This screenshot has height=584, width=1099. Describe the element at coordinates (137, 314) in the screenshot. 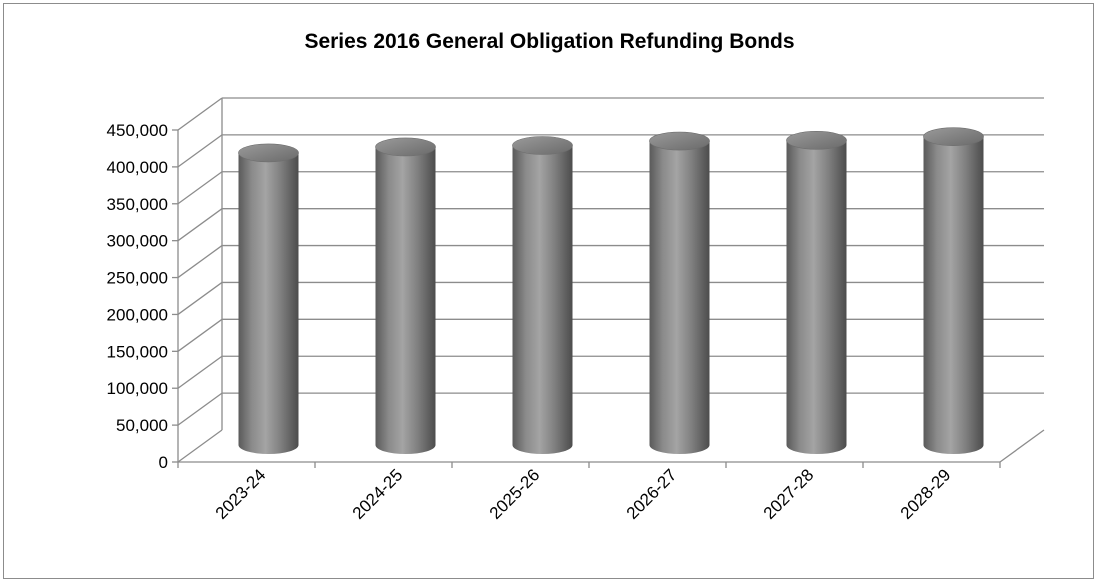

I see `y-tick-label: 200,000` at that location.